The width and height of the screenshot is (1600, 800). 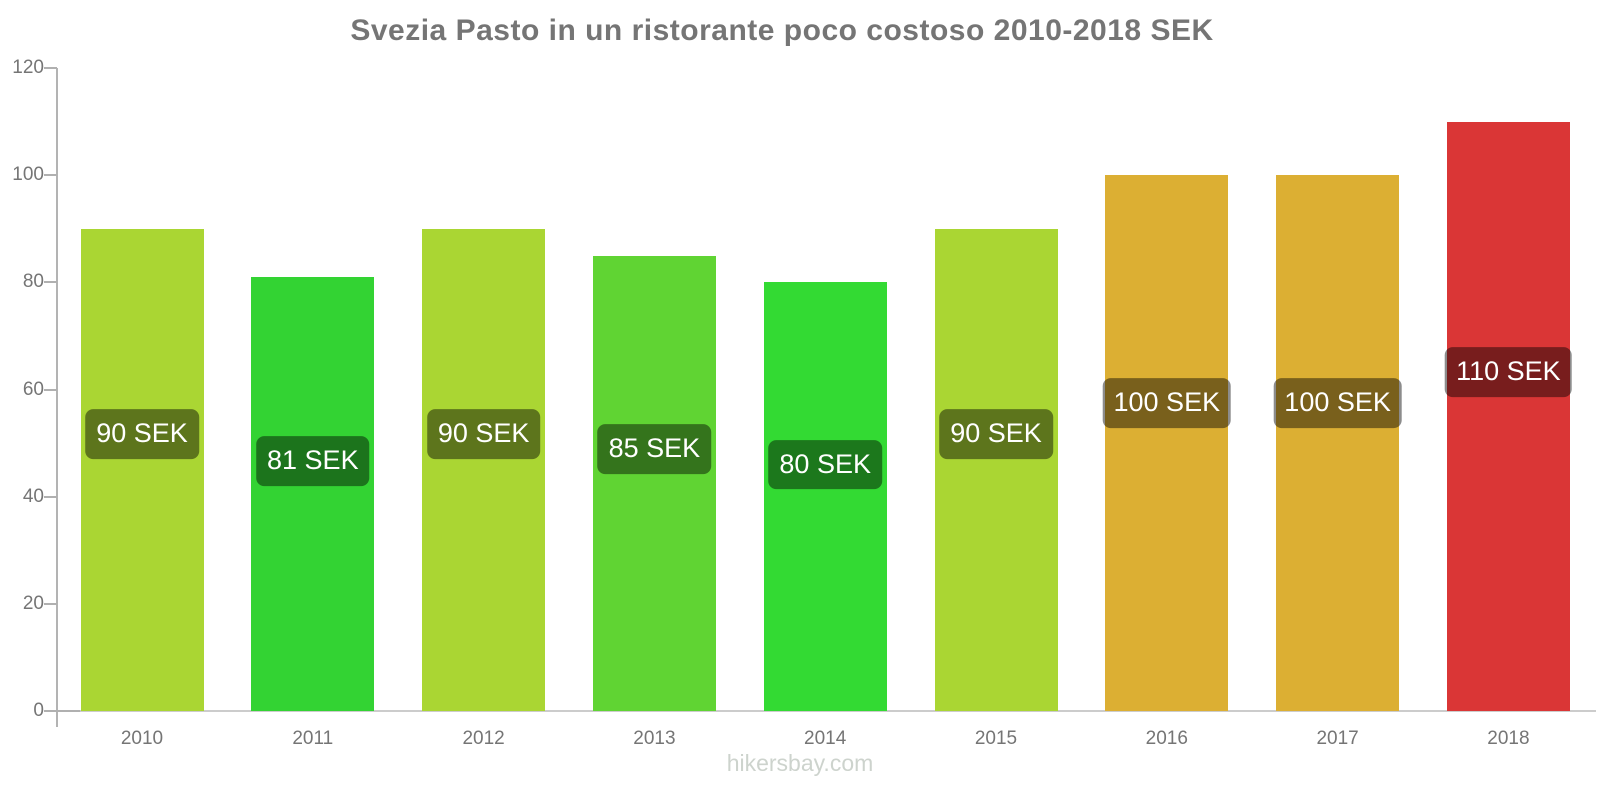 What do you see at coordinates (1337, 443) in the screenshot?
I see `chart-bar-2017: 100 SEK` at bounding box center [1337, 443].